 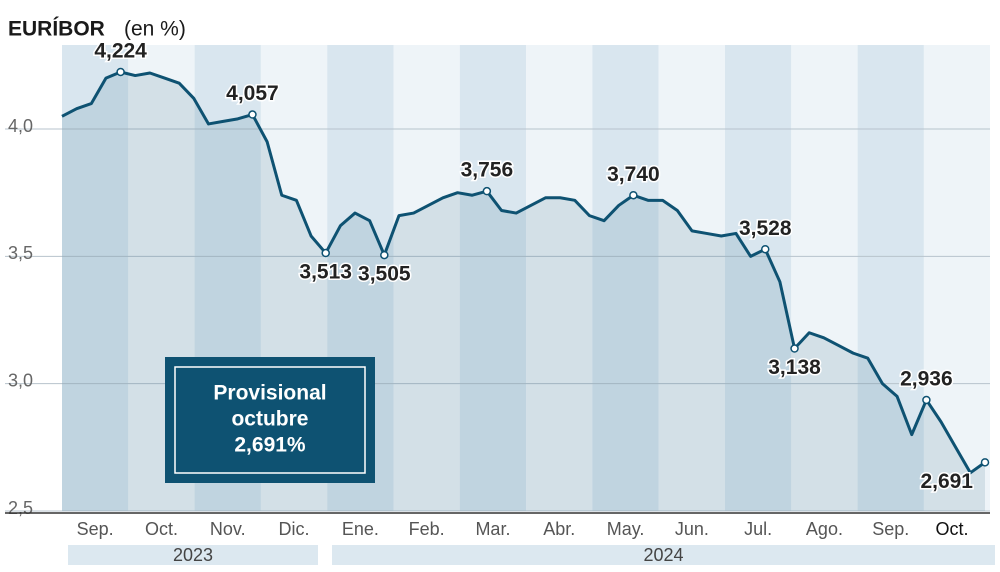 I want to click on x-tick-label: Jul., so click(x=758, y=529).